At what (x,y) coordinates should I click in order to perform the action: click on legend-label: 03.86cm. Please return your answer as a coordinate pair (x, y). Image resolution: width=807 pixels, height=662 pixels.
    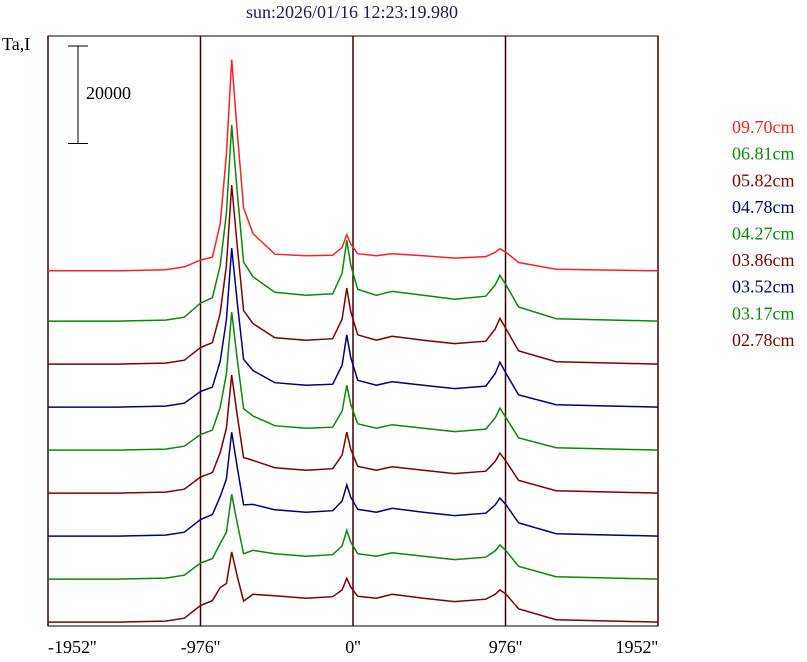
    Looking at the image, I should click on (763, 260).